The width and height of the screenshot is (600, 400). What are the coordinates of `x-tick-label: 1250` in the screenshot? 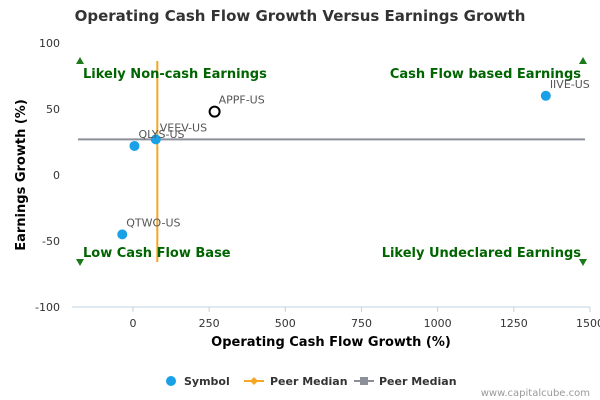 It's located at (514, 323).